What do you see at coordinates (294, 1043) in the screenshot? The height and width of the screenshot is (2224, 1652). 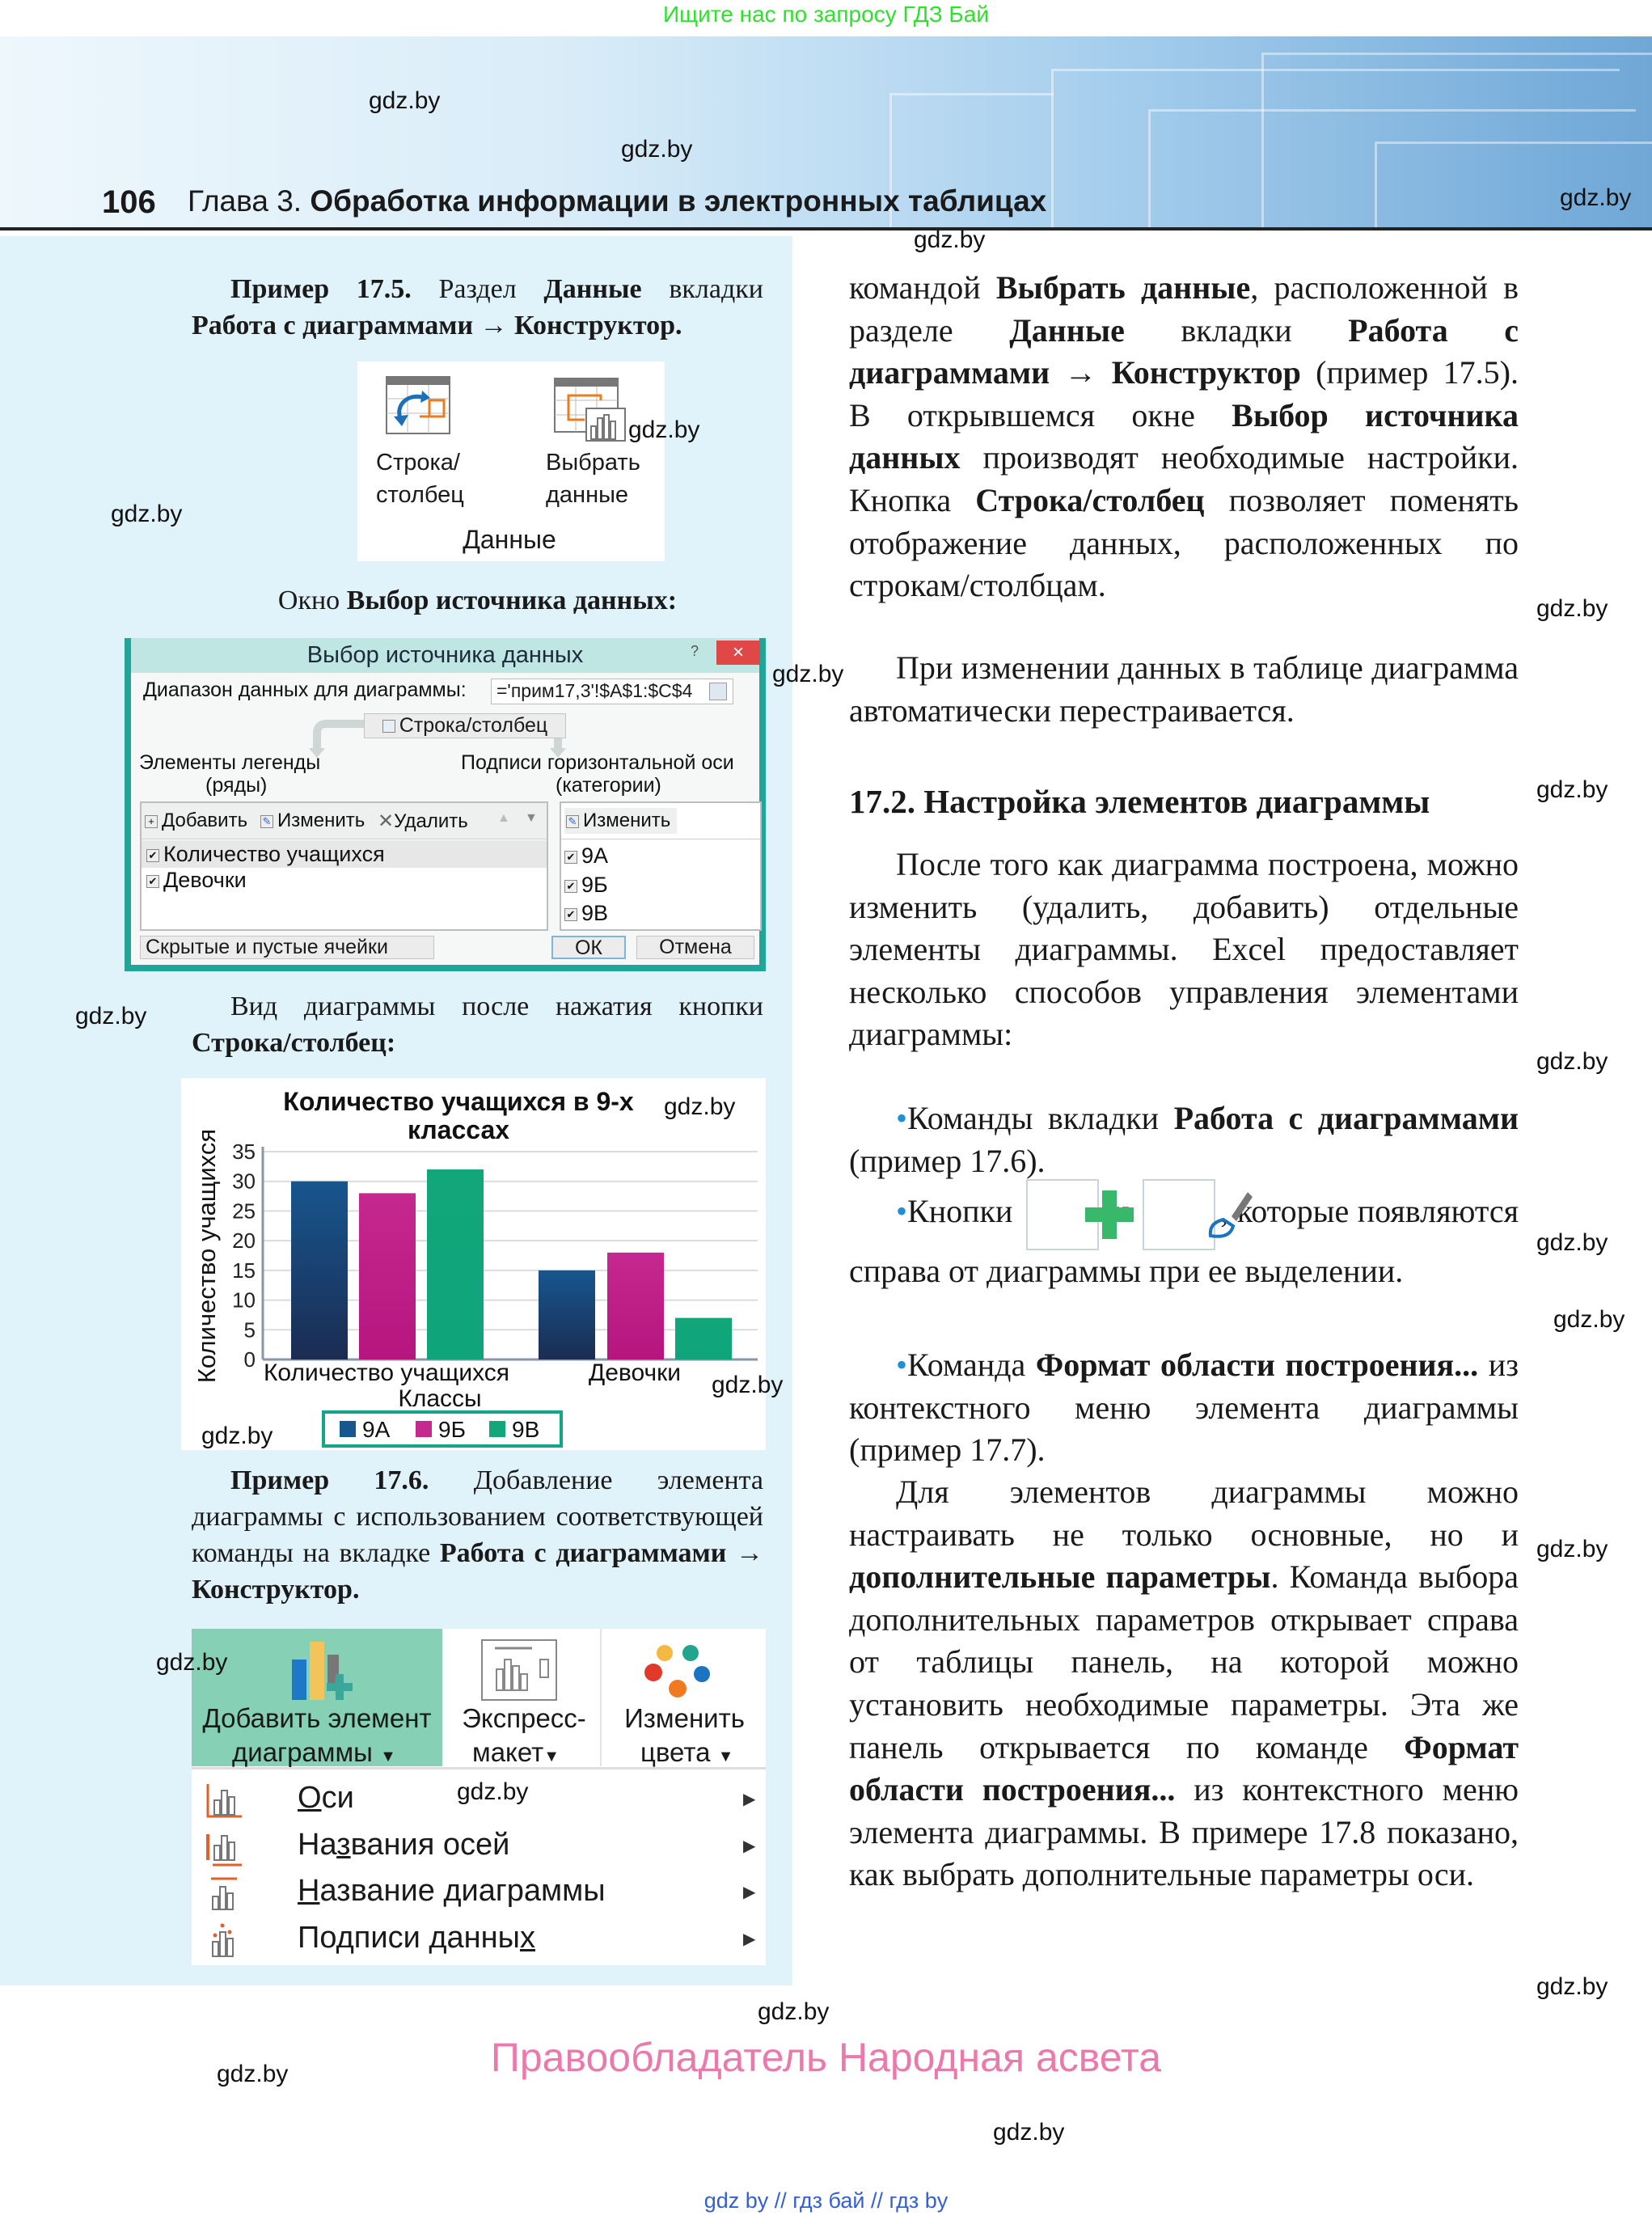 I see `bold-text: Строка/столбец:` at bounding box center [294, 1043].